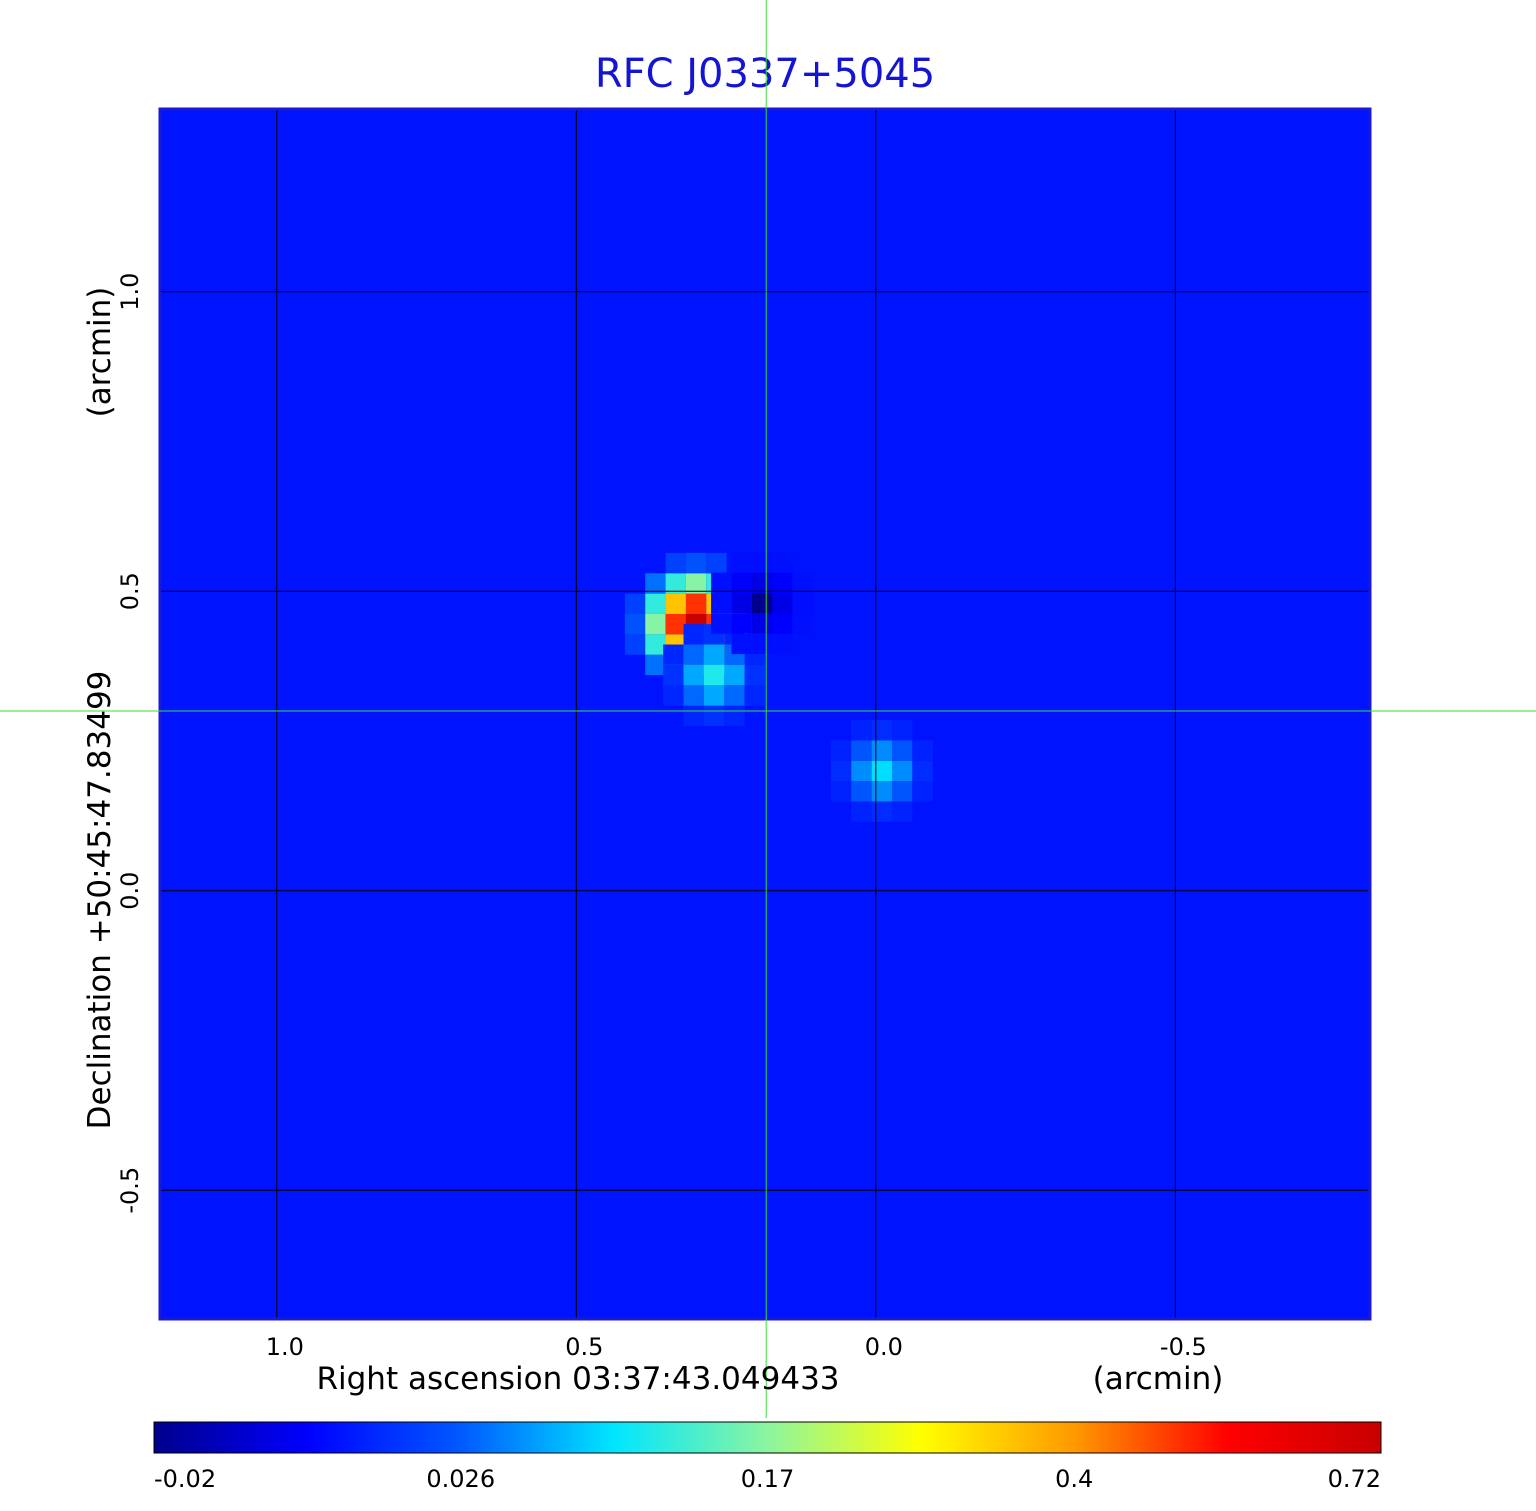 Image resolution: width=1536 pixels, height=1511 pixels. What do you see at coordinates (765, 74) in the screenshot?
I see `chart-title: RFC J0337+5045` at bounding box center [765, 74].